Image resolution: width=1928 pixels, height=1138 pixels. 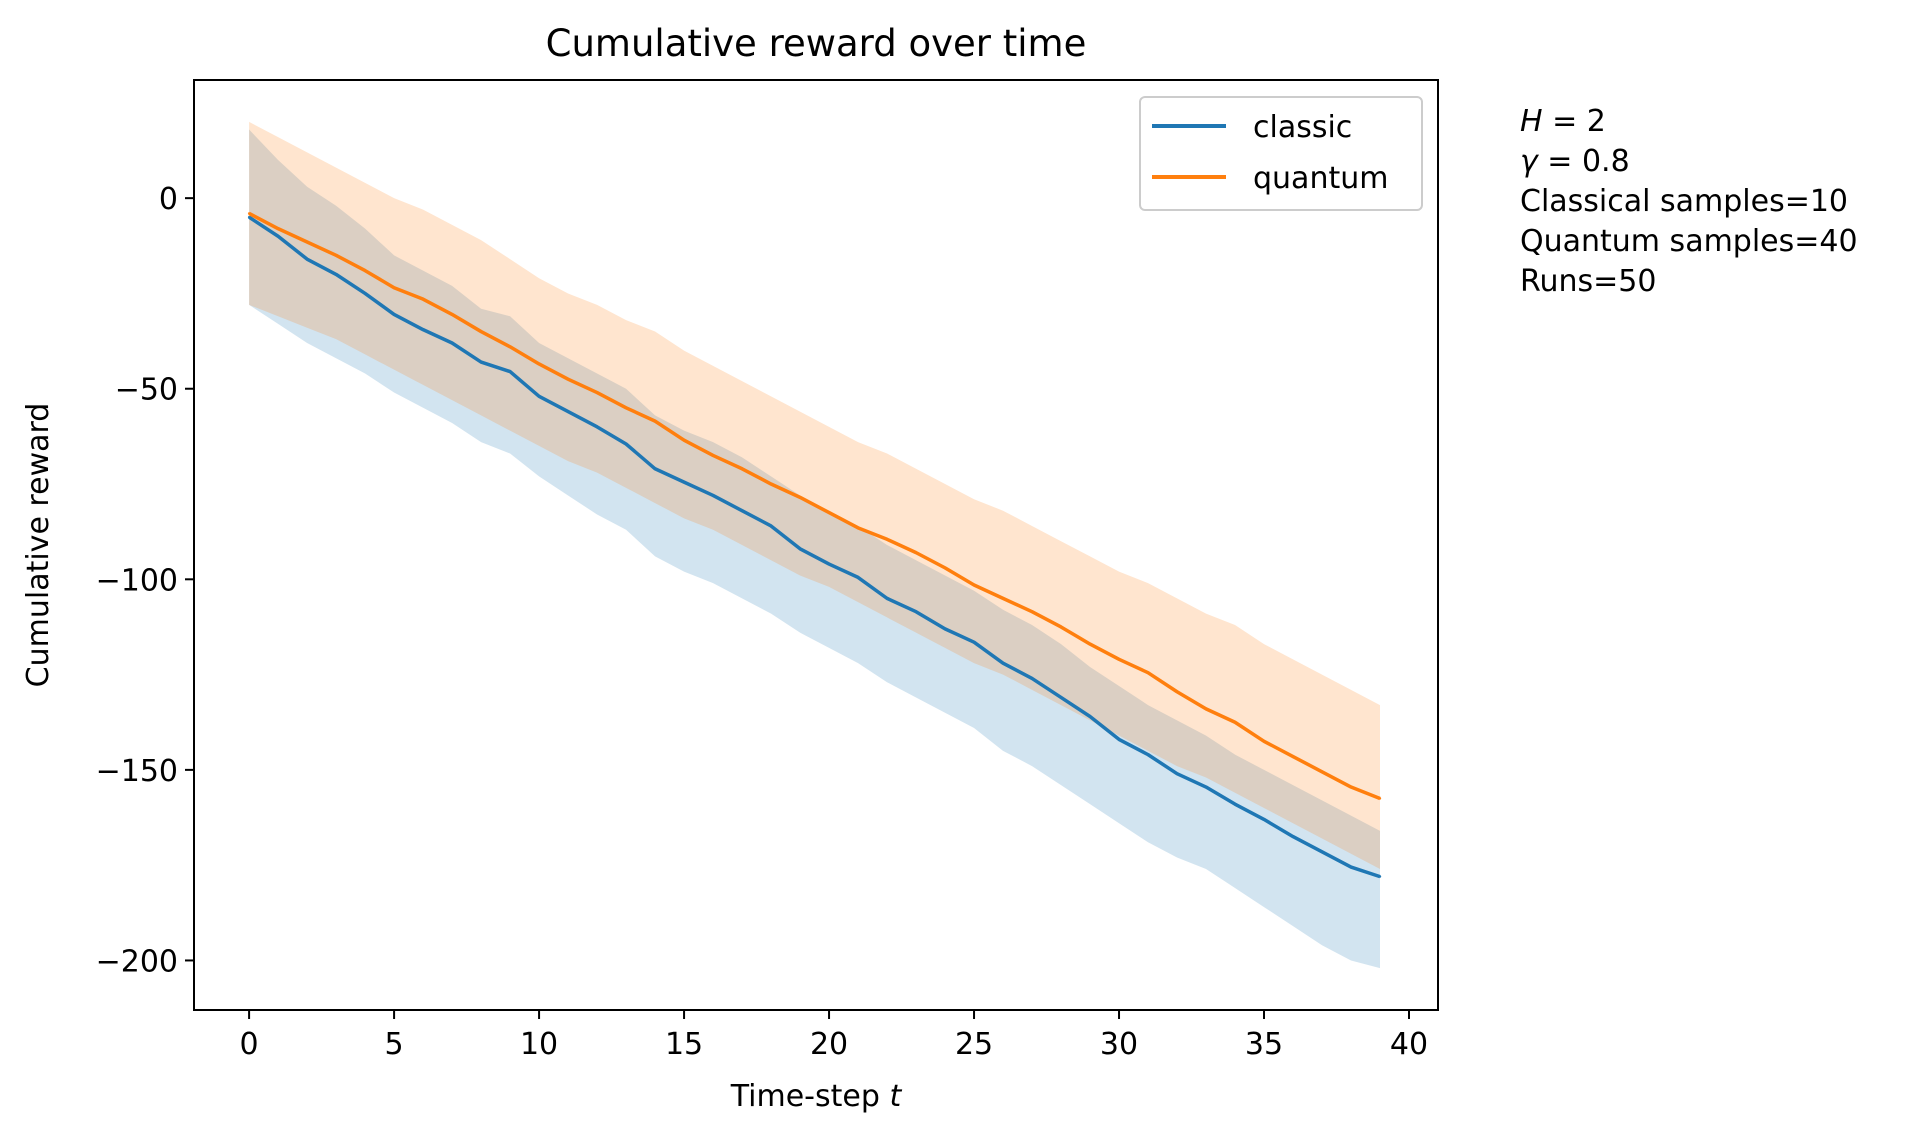 What do you see at coordinates (1302, 127) in the screenshot?
I see `legend-classic-label: classic` at bounding box center [1302, 127].